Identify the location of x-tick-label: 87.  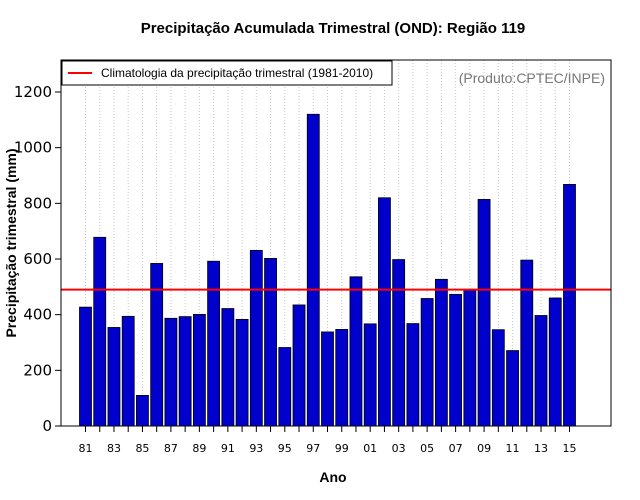
(171, 448).